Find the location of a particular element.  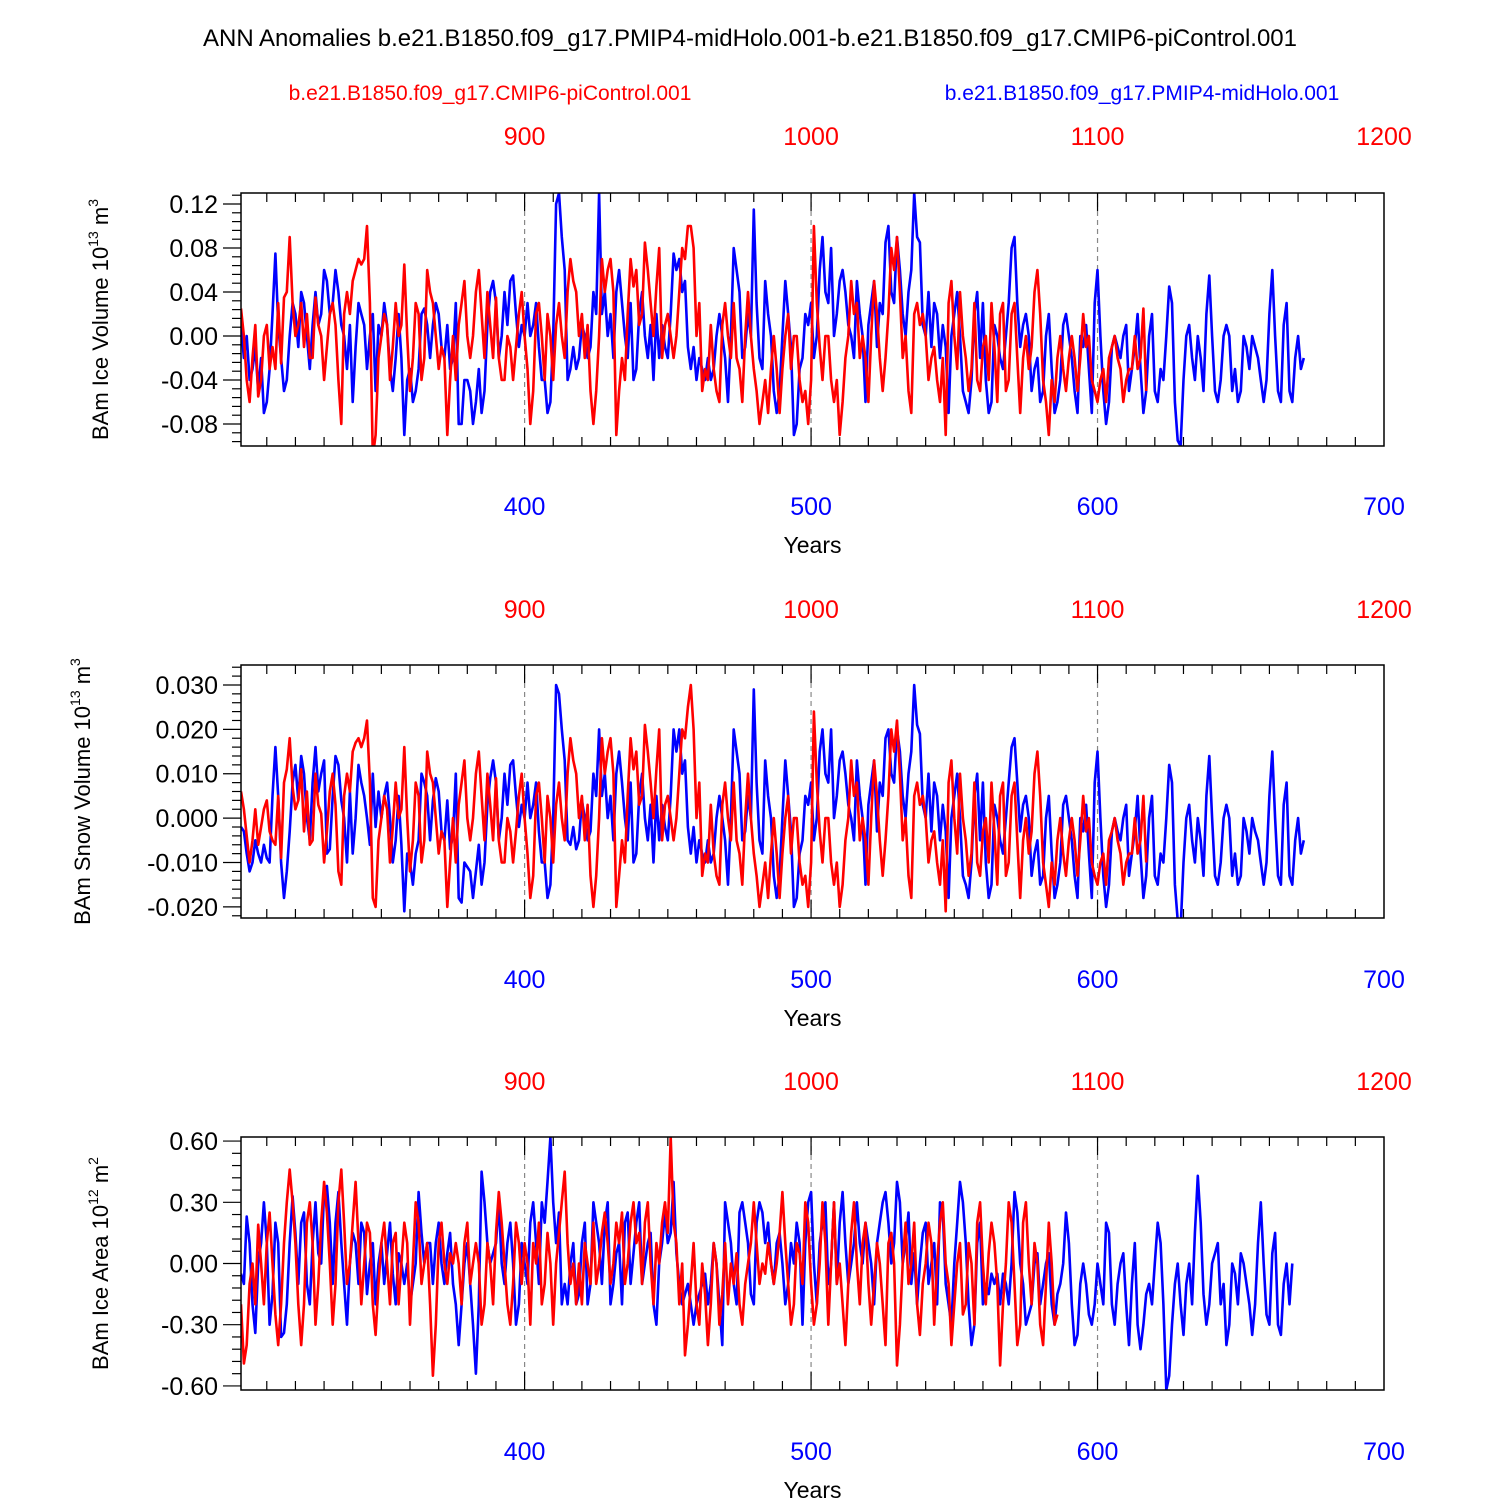

y-axis-label: BAm Ice Area 1012 m2 is located at coordinates (99, 1263).